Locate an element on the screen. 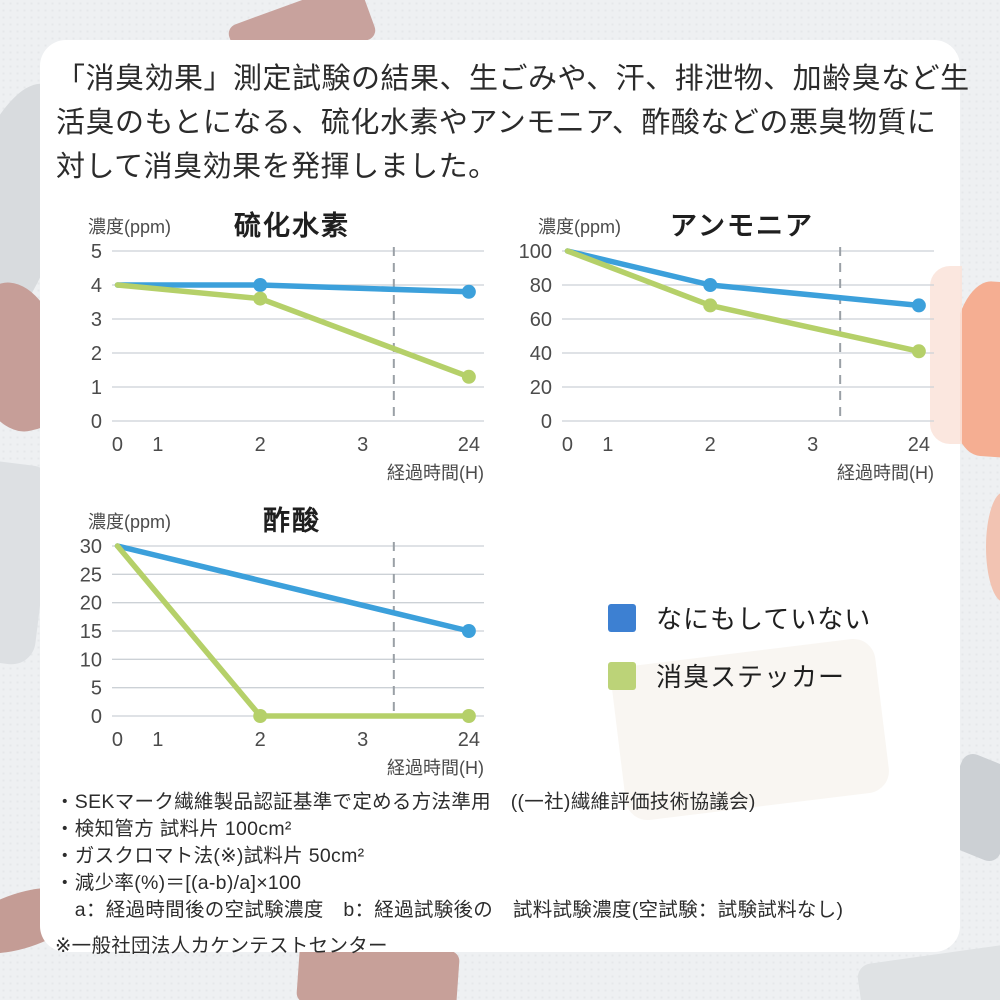  acetic-acid-chart-svg: 30 25 20 15 10 5 00 1 2 3 24 酢酸 濃度(ppm) 経過時間(H) is located at coordinates (282, 642).